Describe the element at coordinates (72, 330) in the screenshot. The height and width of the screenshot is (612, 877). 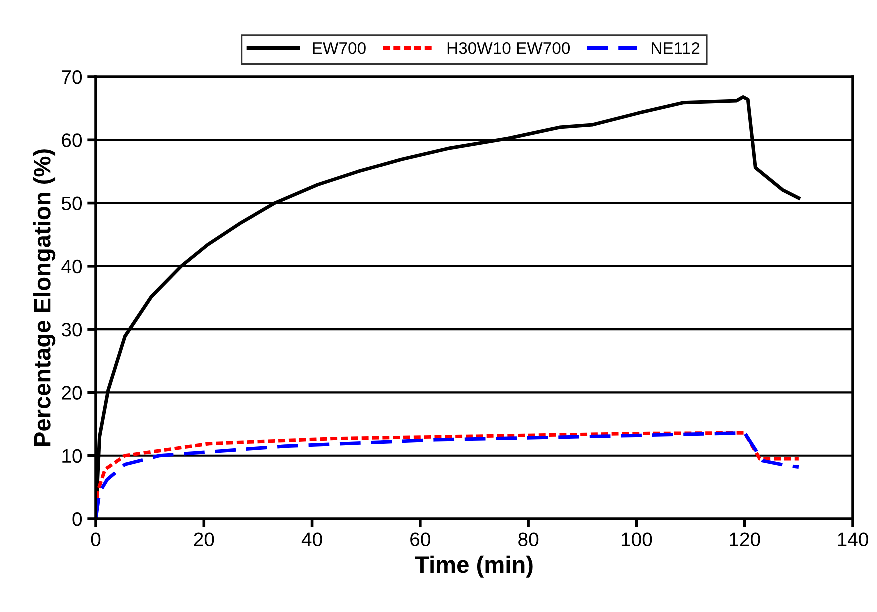
I see `y-tick-label: 30` at that location.